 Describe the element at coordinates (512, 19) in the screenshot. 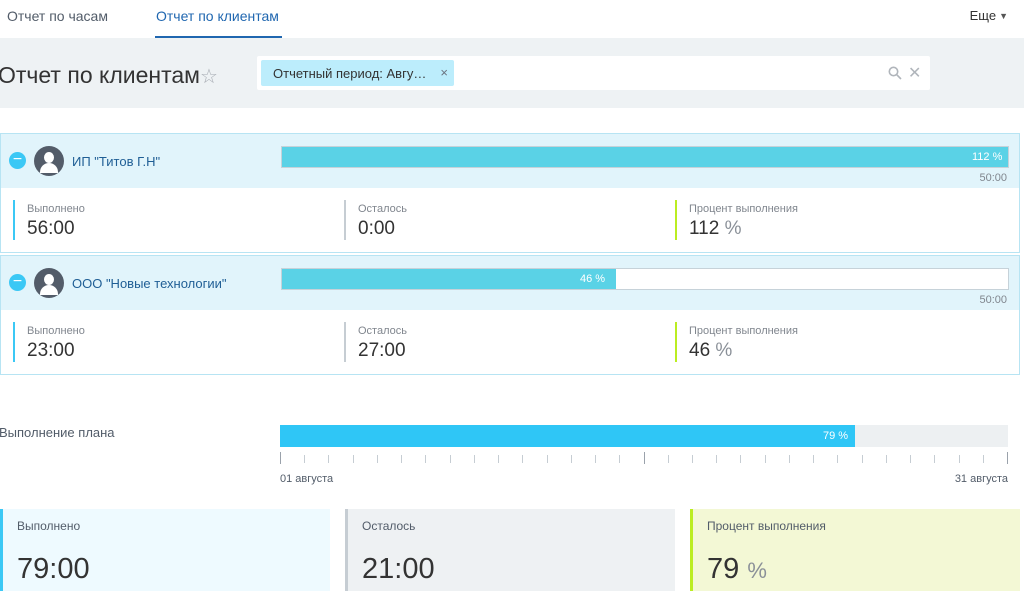

I see `top-tabs: Отчет по часам Отчет по клиентам Еще ▼` at that location.